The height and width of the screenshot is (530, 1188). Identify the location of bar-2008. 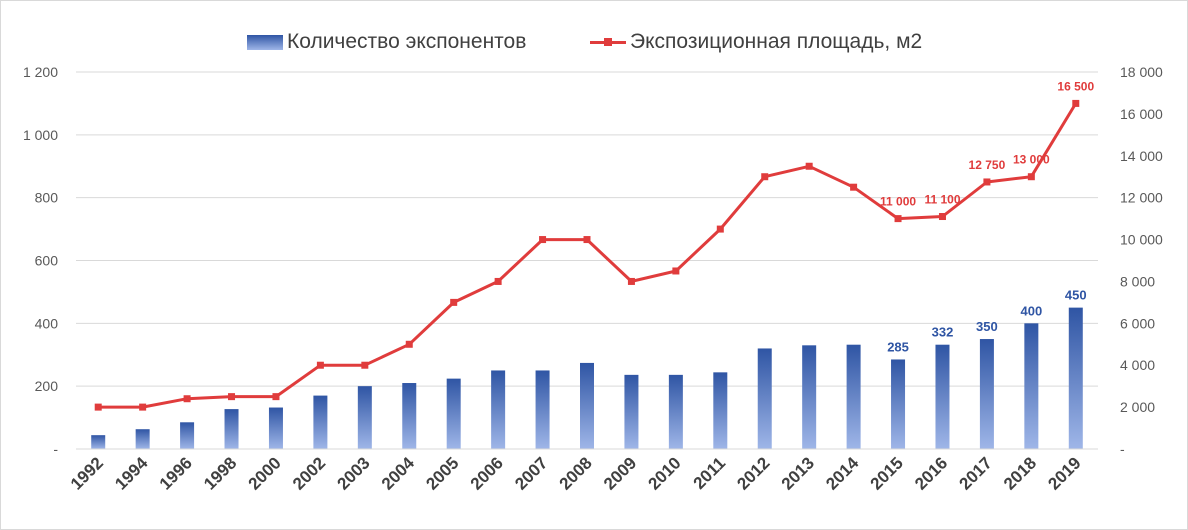
(587, 405).